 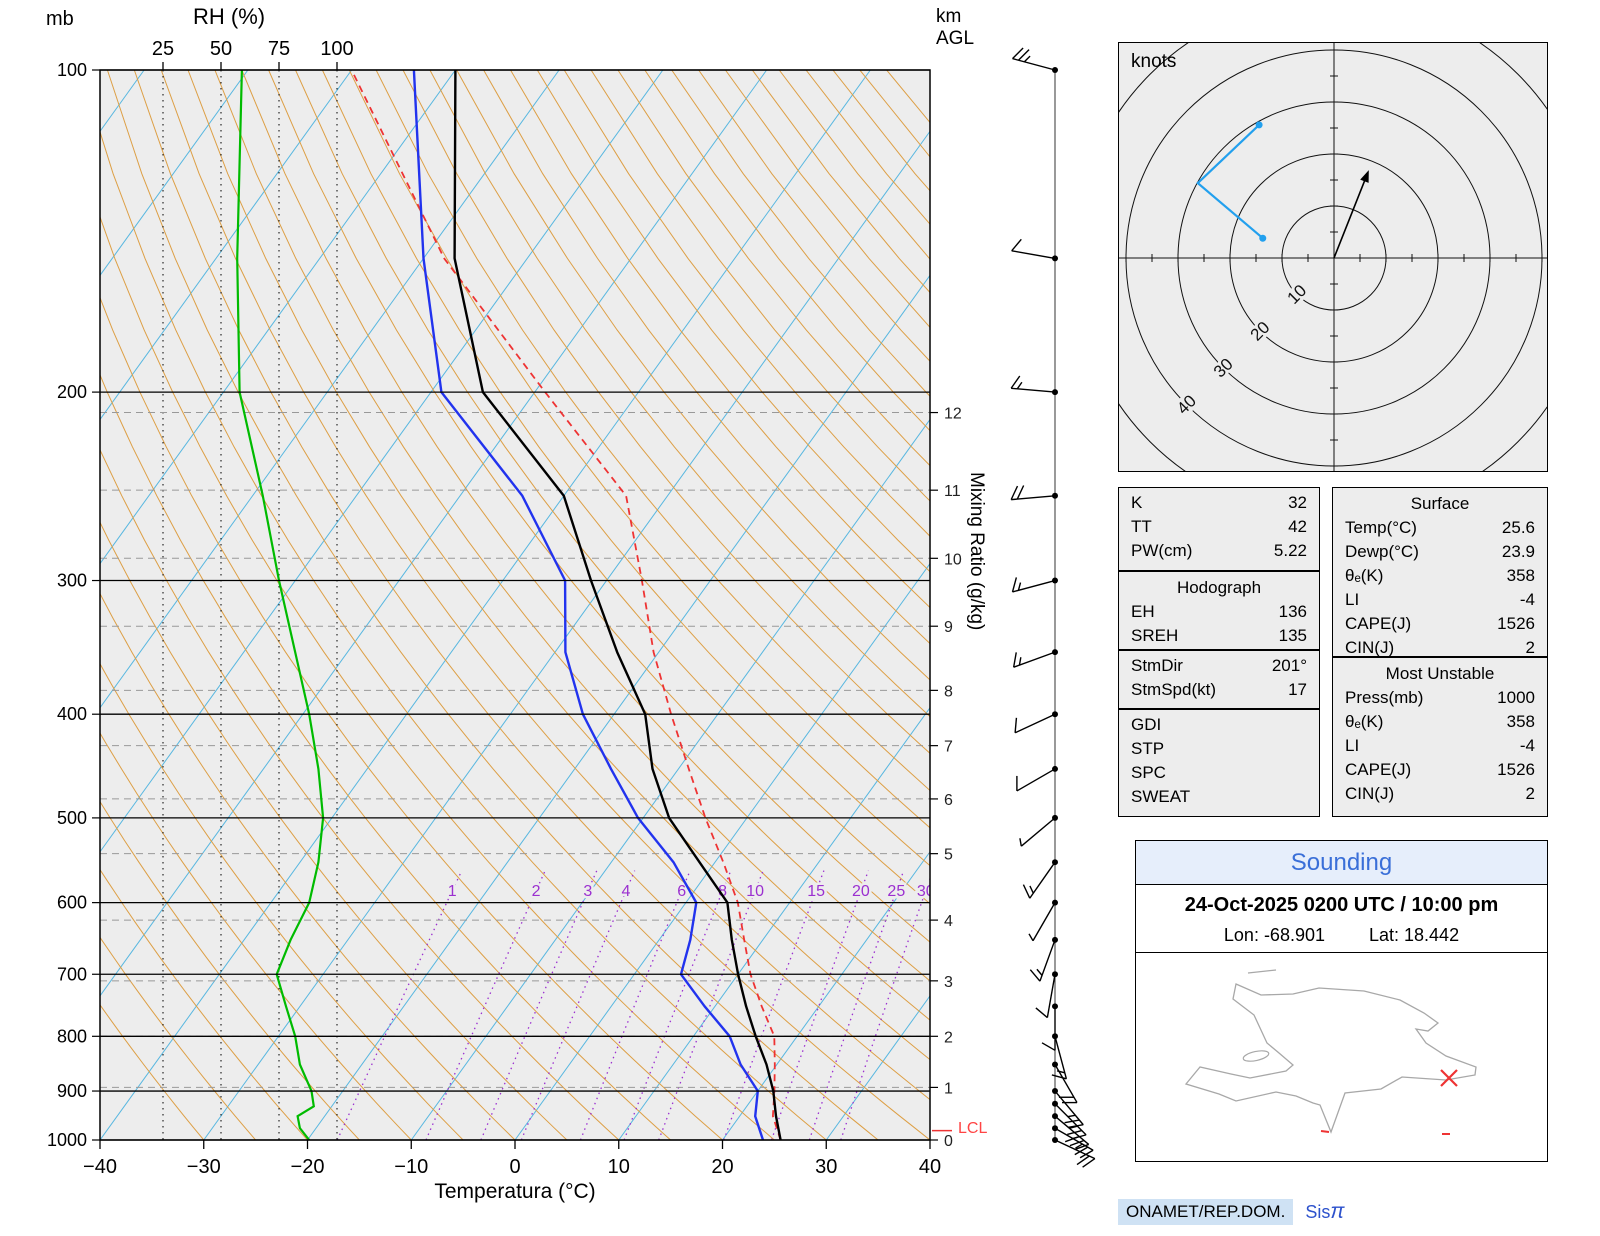 What do you see at coordinates (1219, 725) in the screenshot?
I see `table-row: GDI` at bounding box center [1219, 725].